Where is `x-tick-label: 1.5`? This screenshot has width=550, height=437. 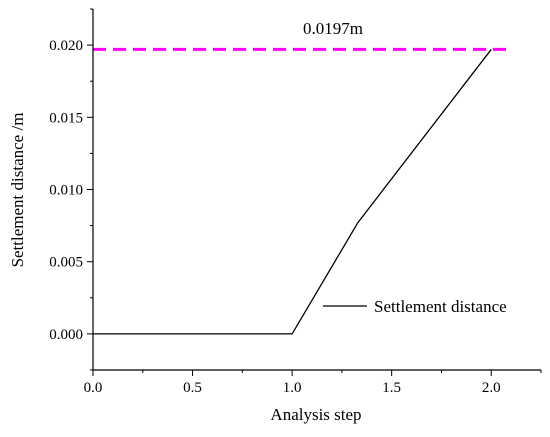
x-tick-label: 1.5 is located at coordinates (391, 388).